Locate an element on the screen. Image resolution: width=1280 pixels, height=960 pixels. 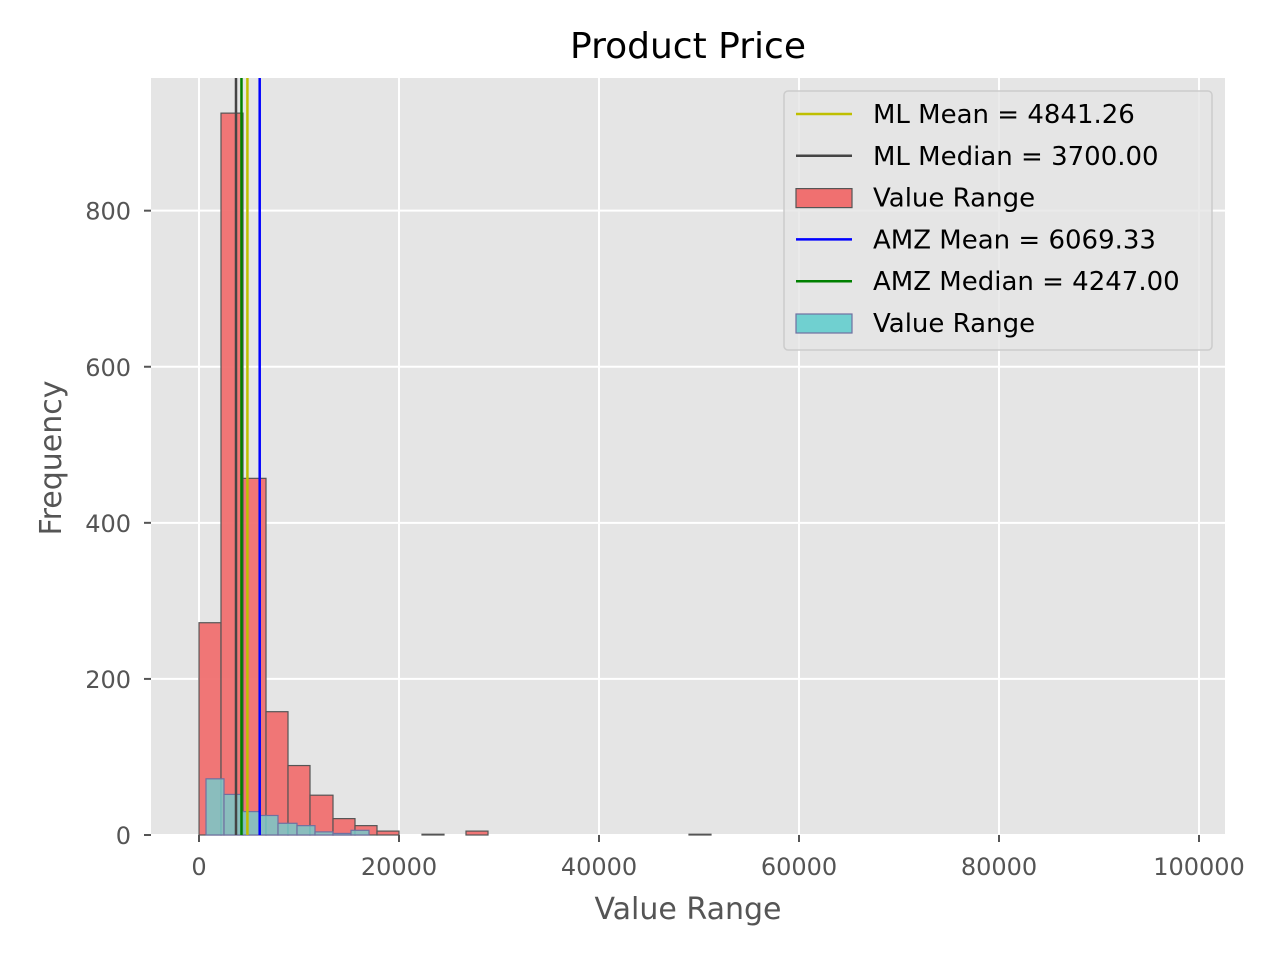
legend-label: ML Mean = 4841.26 is located at coordinates (1004, 115).